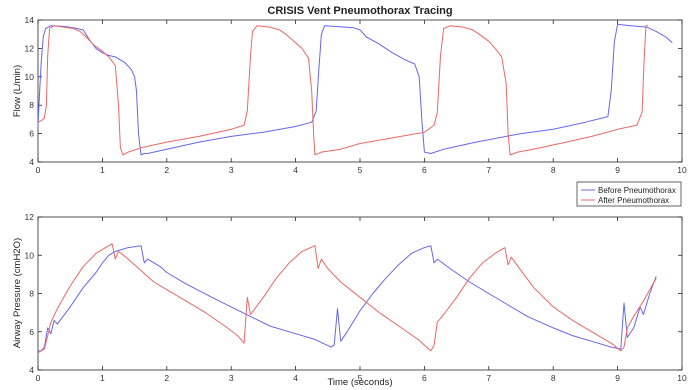 The width and height of the screenshot is (696, 390). Describe the element at coordinates (166, 378) in the screenshot. I see `pressure-x-tick-label: 2` at that location.